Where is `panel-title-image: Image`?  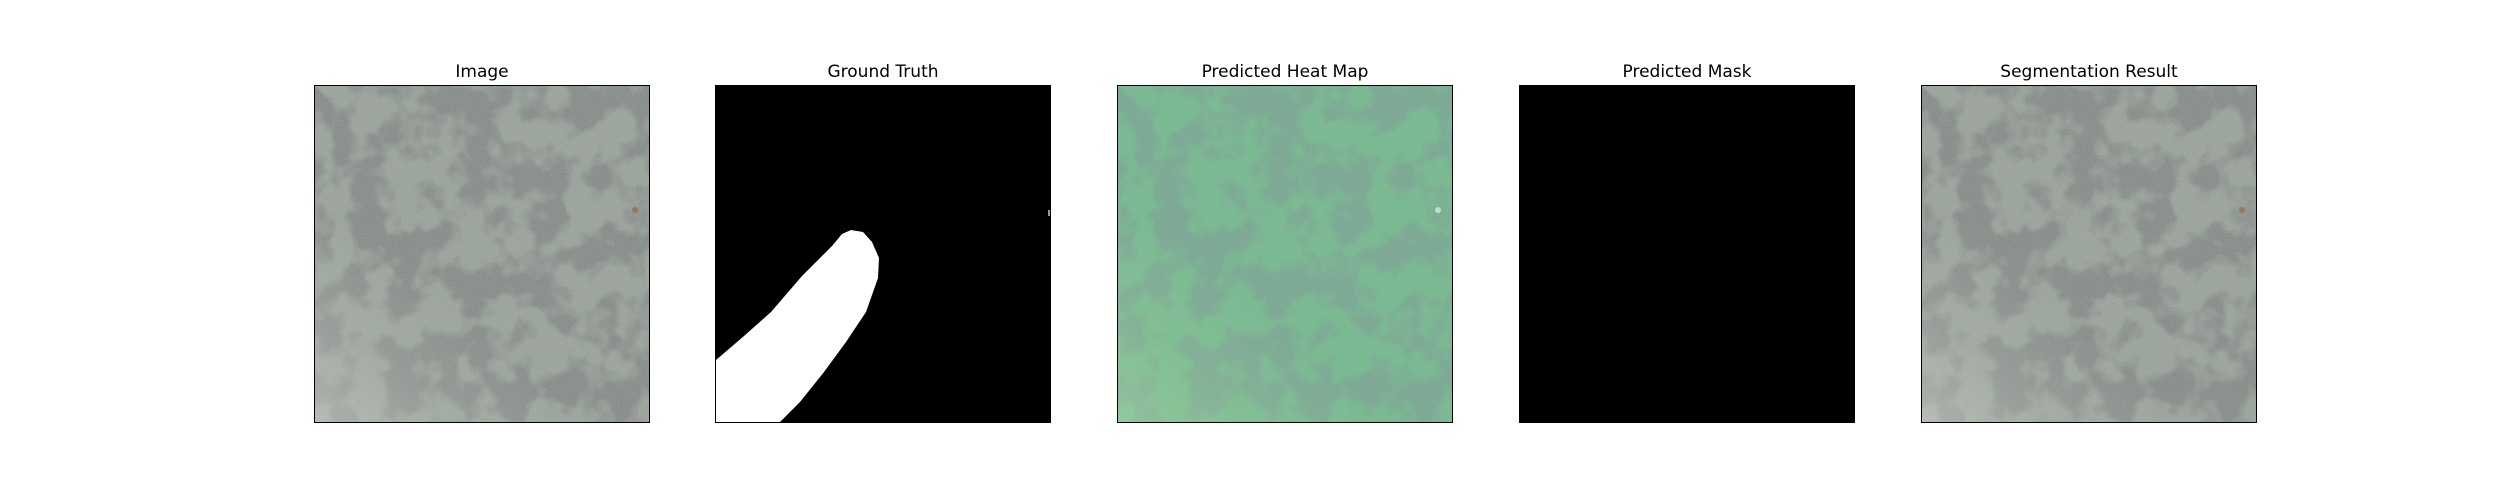 panel-title-image: Image is located at coordinates (482, 72).